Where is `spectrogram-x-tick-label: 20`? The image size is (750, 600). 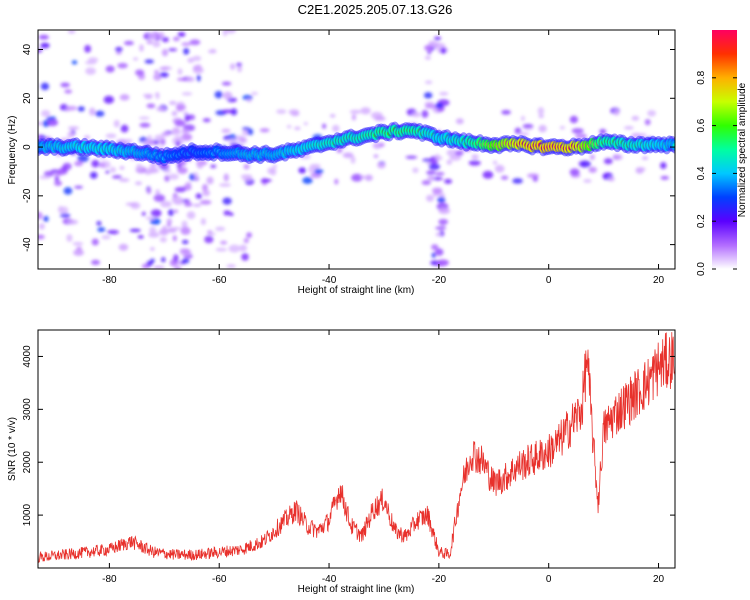 spectrogram-x-tick-label: 20 is located at coordinates (659, 280).